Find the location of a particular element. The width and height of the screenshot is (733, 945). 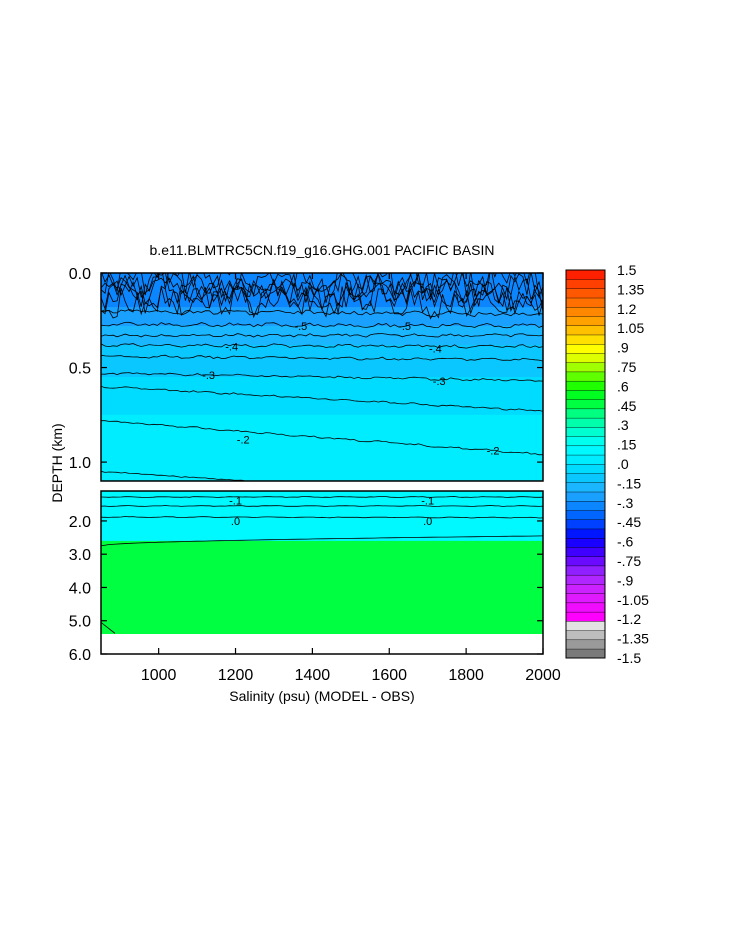

upper-y-tick-label-0: 0.0 is located at coordinates (80, 274).